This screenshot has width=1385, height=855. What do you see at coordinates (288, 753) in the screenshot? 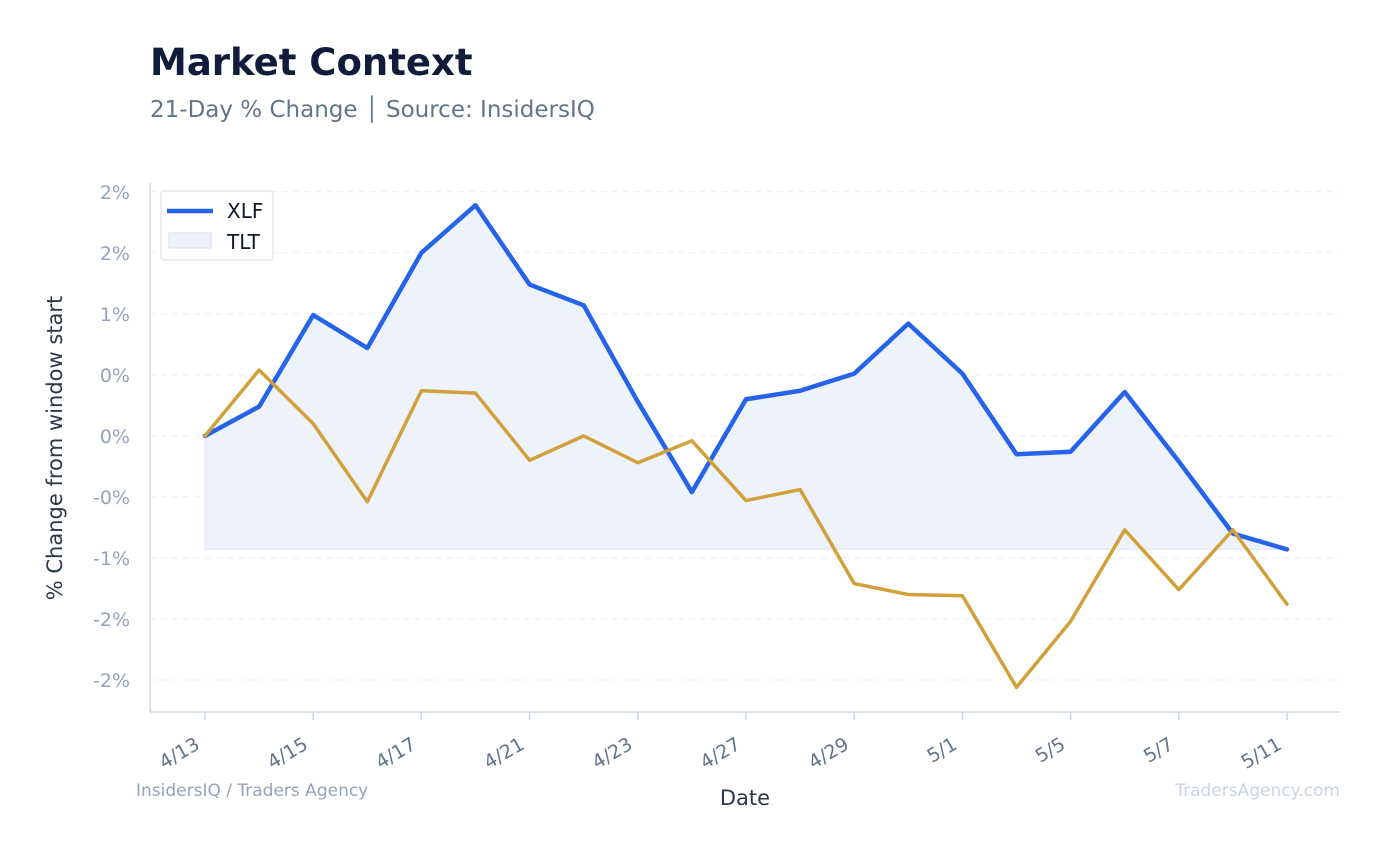
I see `x-tick-label: 4/15` at bounding box center [288, 753].